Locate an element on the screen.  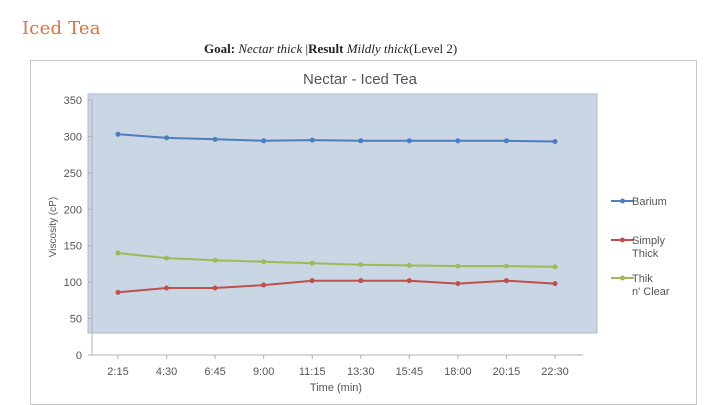
result-value: Mildly thick is located at coordinates (378, 48).